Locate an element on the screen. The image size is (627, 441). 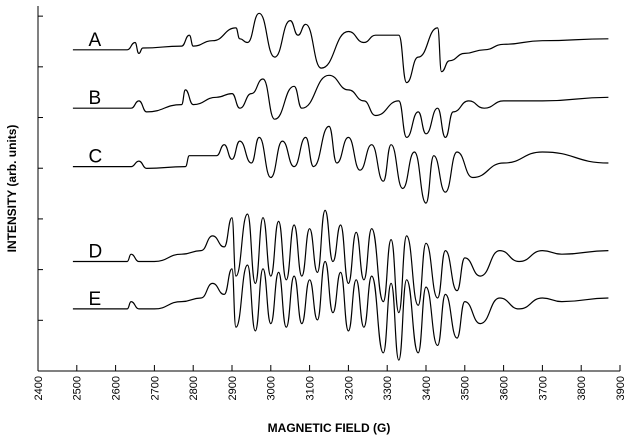
x-tick-label: 2500 is located at coordinates (78, 388).